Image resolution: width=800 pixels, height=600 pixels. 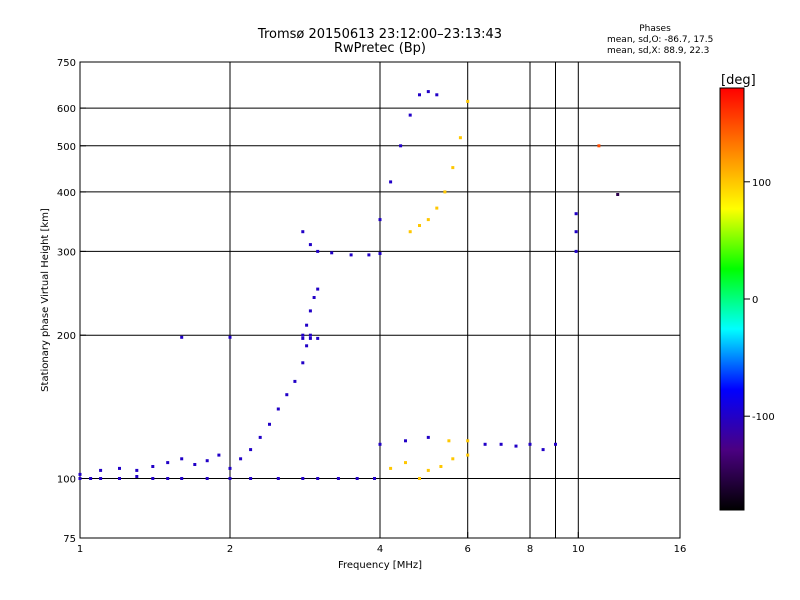 What do you see at coordinates (66, 336) in the screenshot?
I see `y-tick-label: 200` at bounding box center [66, 336].